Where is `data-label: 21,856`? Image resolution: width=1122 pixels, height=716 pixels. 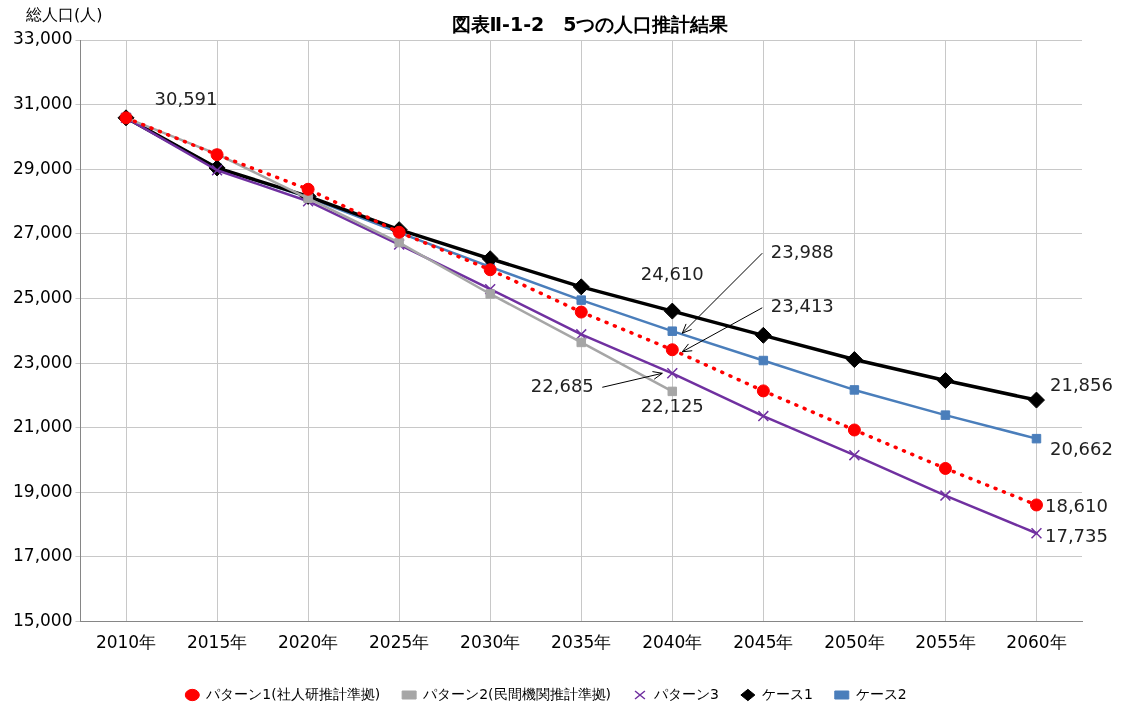 data-label: 21,856 is located at coordinates (1081, 384).